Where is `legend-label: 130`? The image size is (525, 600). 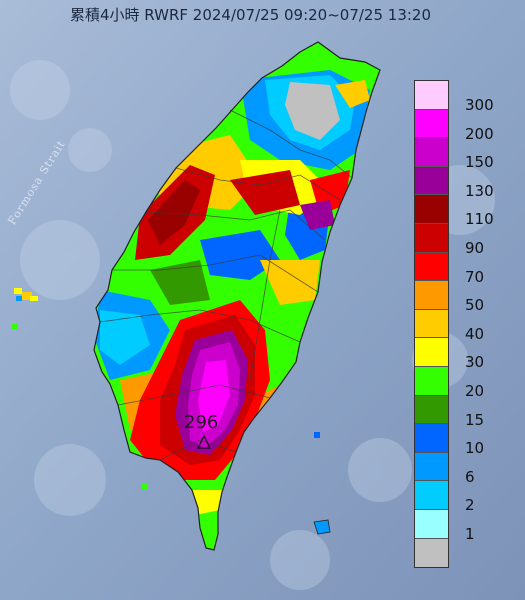
legend-label: 130 is located at coordinates (479, 190).